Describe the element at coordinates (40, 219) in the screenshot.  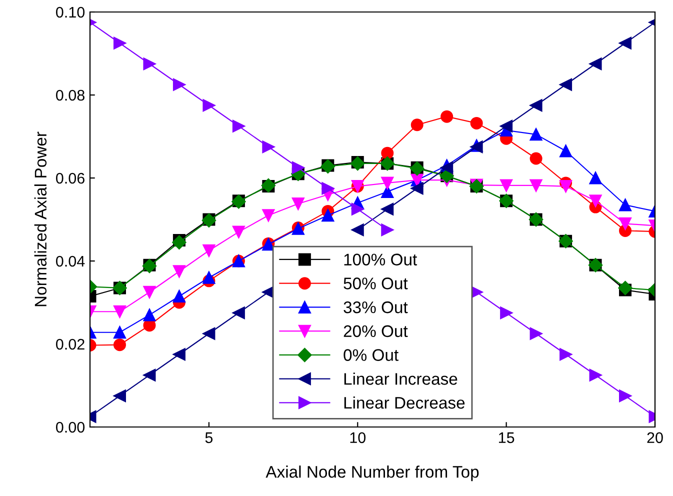
I see `y-axis-title: Normalized Axial Power` at that location.